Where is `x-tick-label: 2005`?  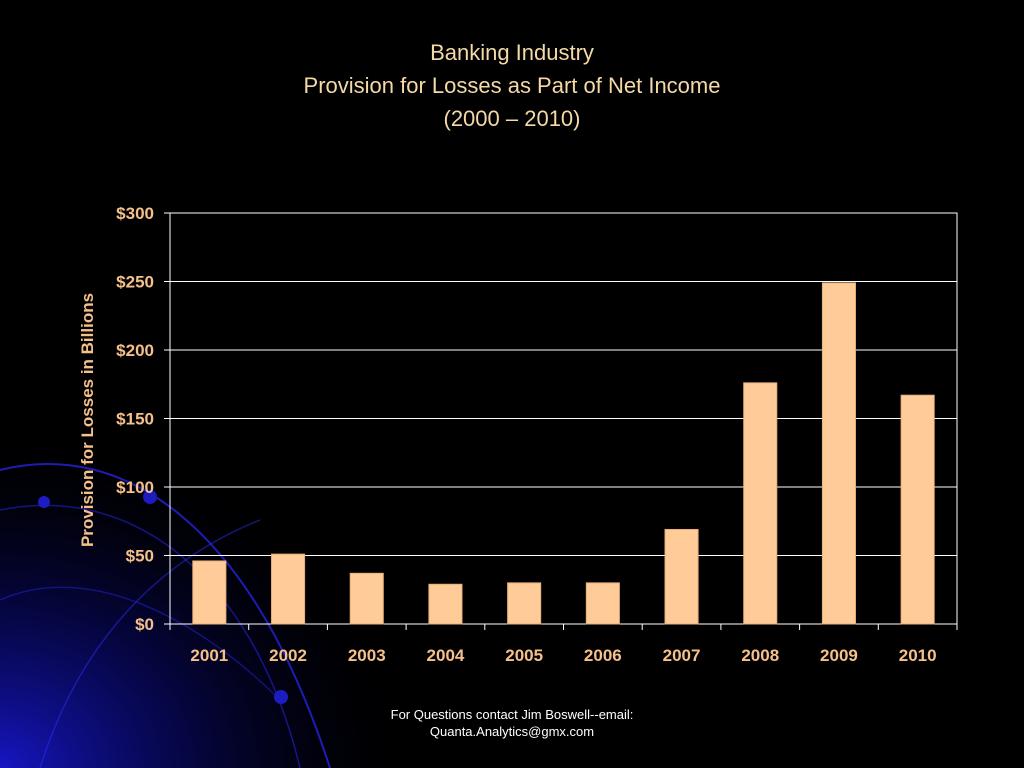 x-tick-label: 2005 is located at coordinates (524, 655).